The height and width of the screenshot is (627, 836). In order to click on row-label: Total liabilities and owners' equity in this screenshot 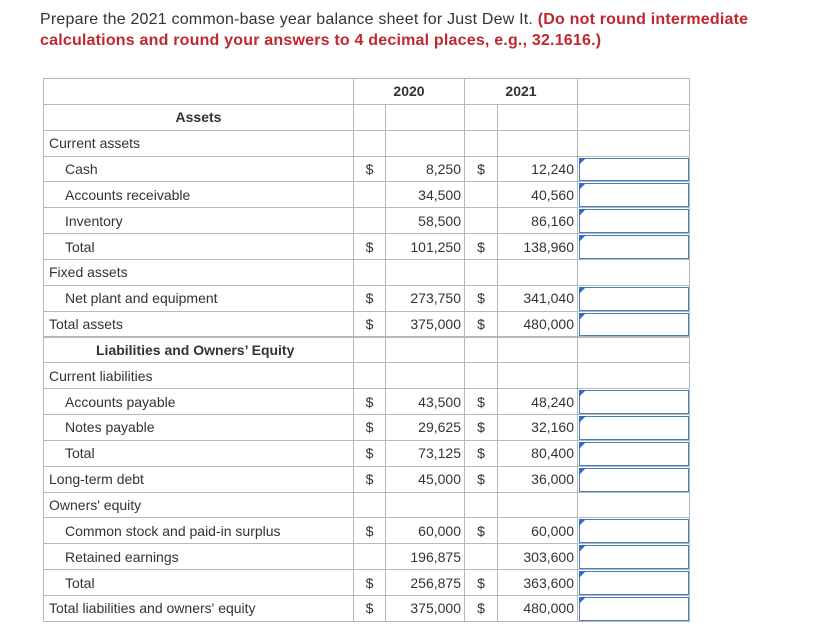, I will do `click(198, 608)`.